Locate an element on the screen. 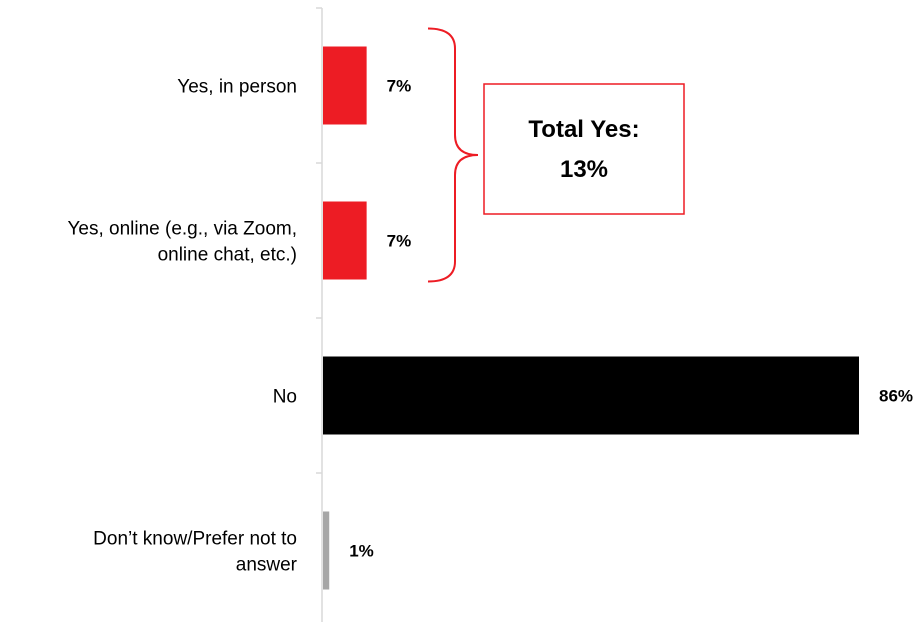 This screenshot has height=622, width=920. data-label: 86% is located at coordinates (896, 396).